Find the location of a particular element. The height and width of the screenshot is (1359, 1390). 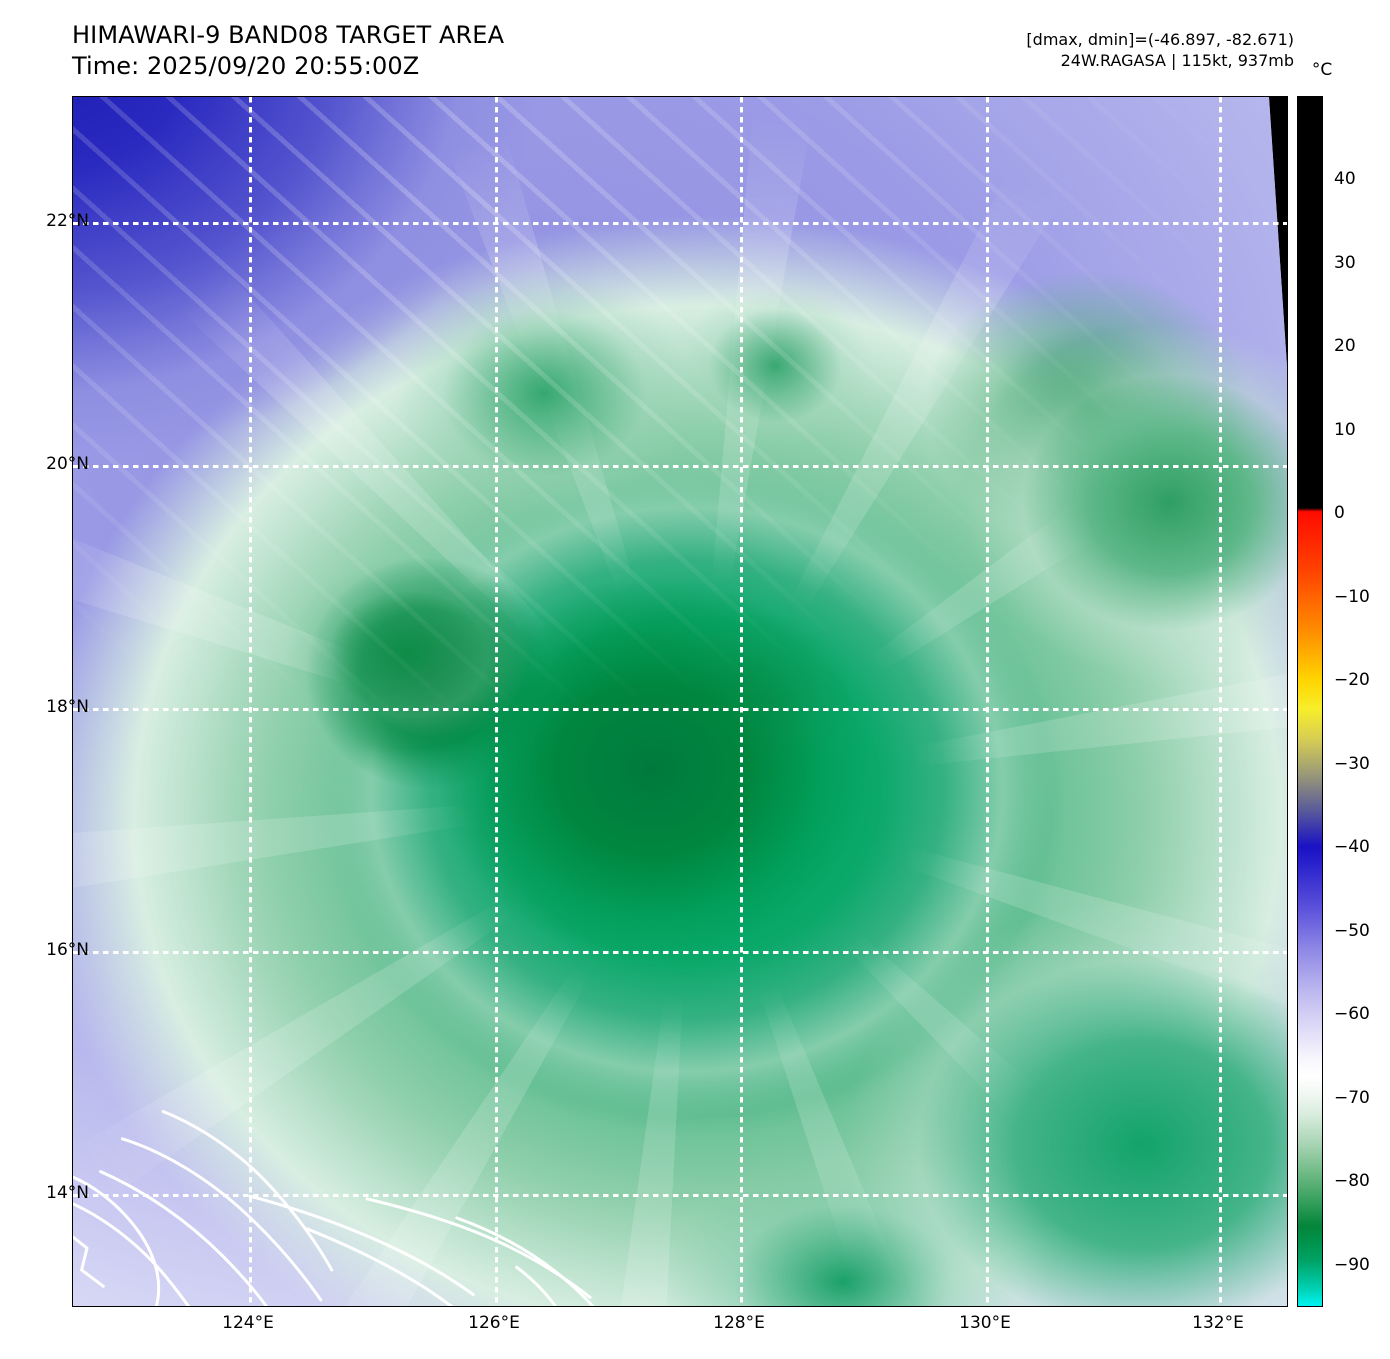

x-axis-tick-130E: 130°E is located at coordinates (985, 1323).